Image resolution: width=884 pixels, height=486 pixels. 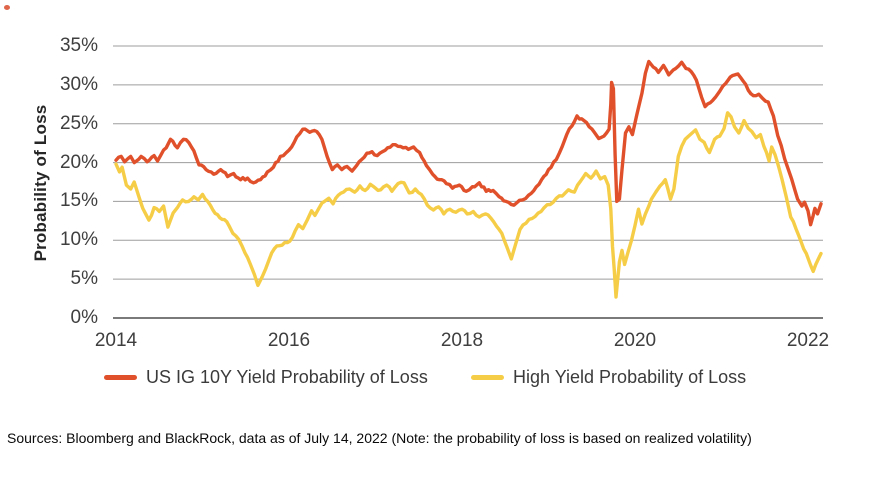 I want to click on legend-item-us-ig: US IG 10Y Yield Probability of Loss, so click(x=266, y=377).